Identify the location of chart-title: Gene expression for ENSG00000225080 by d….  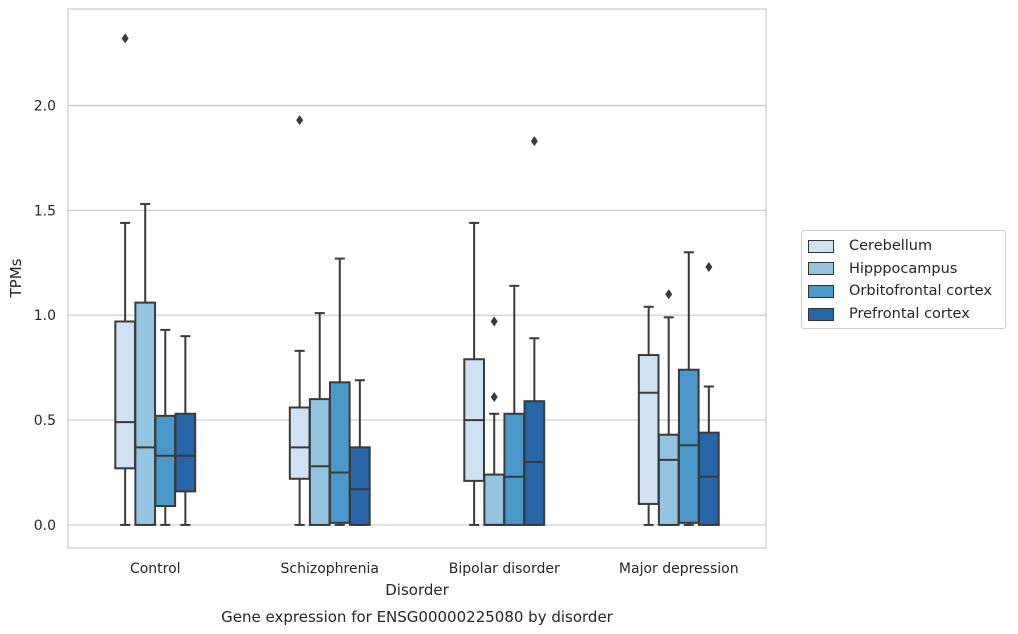
(417, 617).